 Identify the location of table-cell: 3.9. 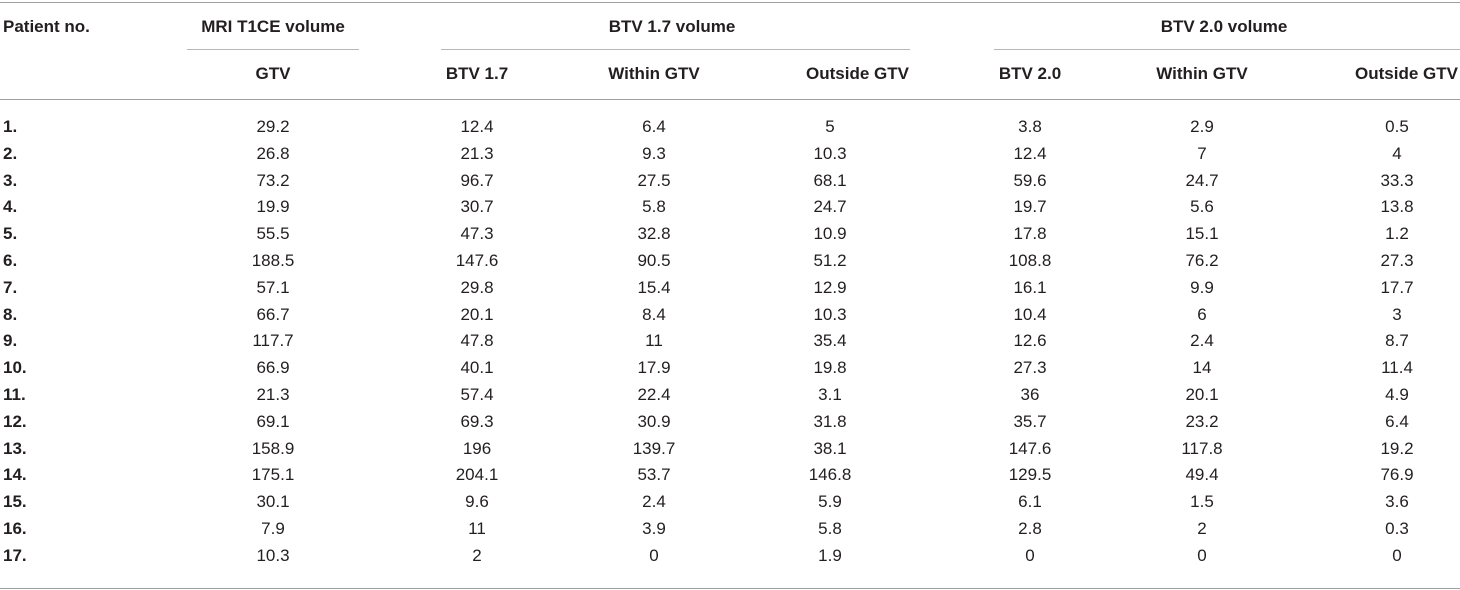
(654, 528).